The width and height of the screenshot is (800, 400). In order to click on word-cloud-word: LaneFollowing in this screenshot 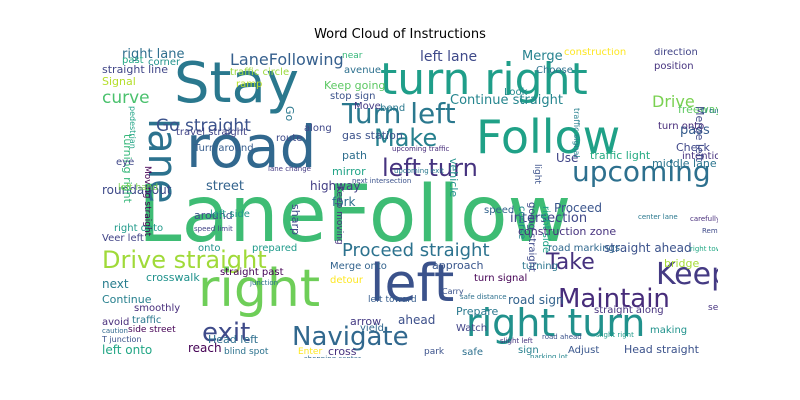, I will do `click(287, 59)`.